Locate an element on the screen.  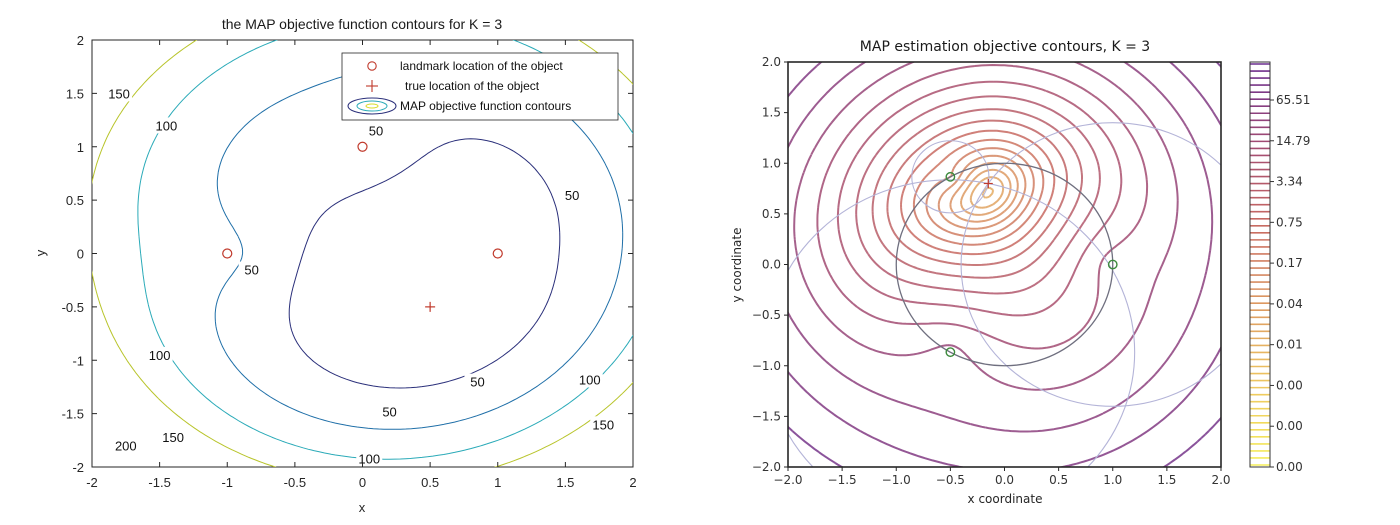
contour-label: 200 is located at coordinates (126, 446).